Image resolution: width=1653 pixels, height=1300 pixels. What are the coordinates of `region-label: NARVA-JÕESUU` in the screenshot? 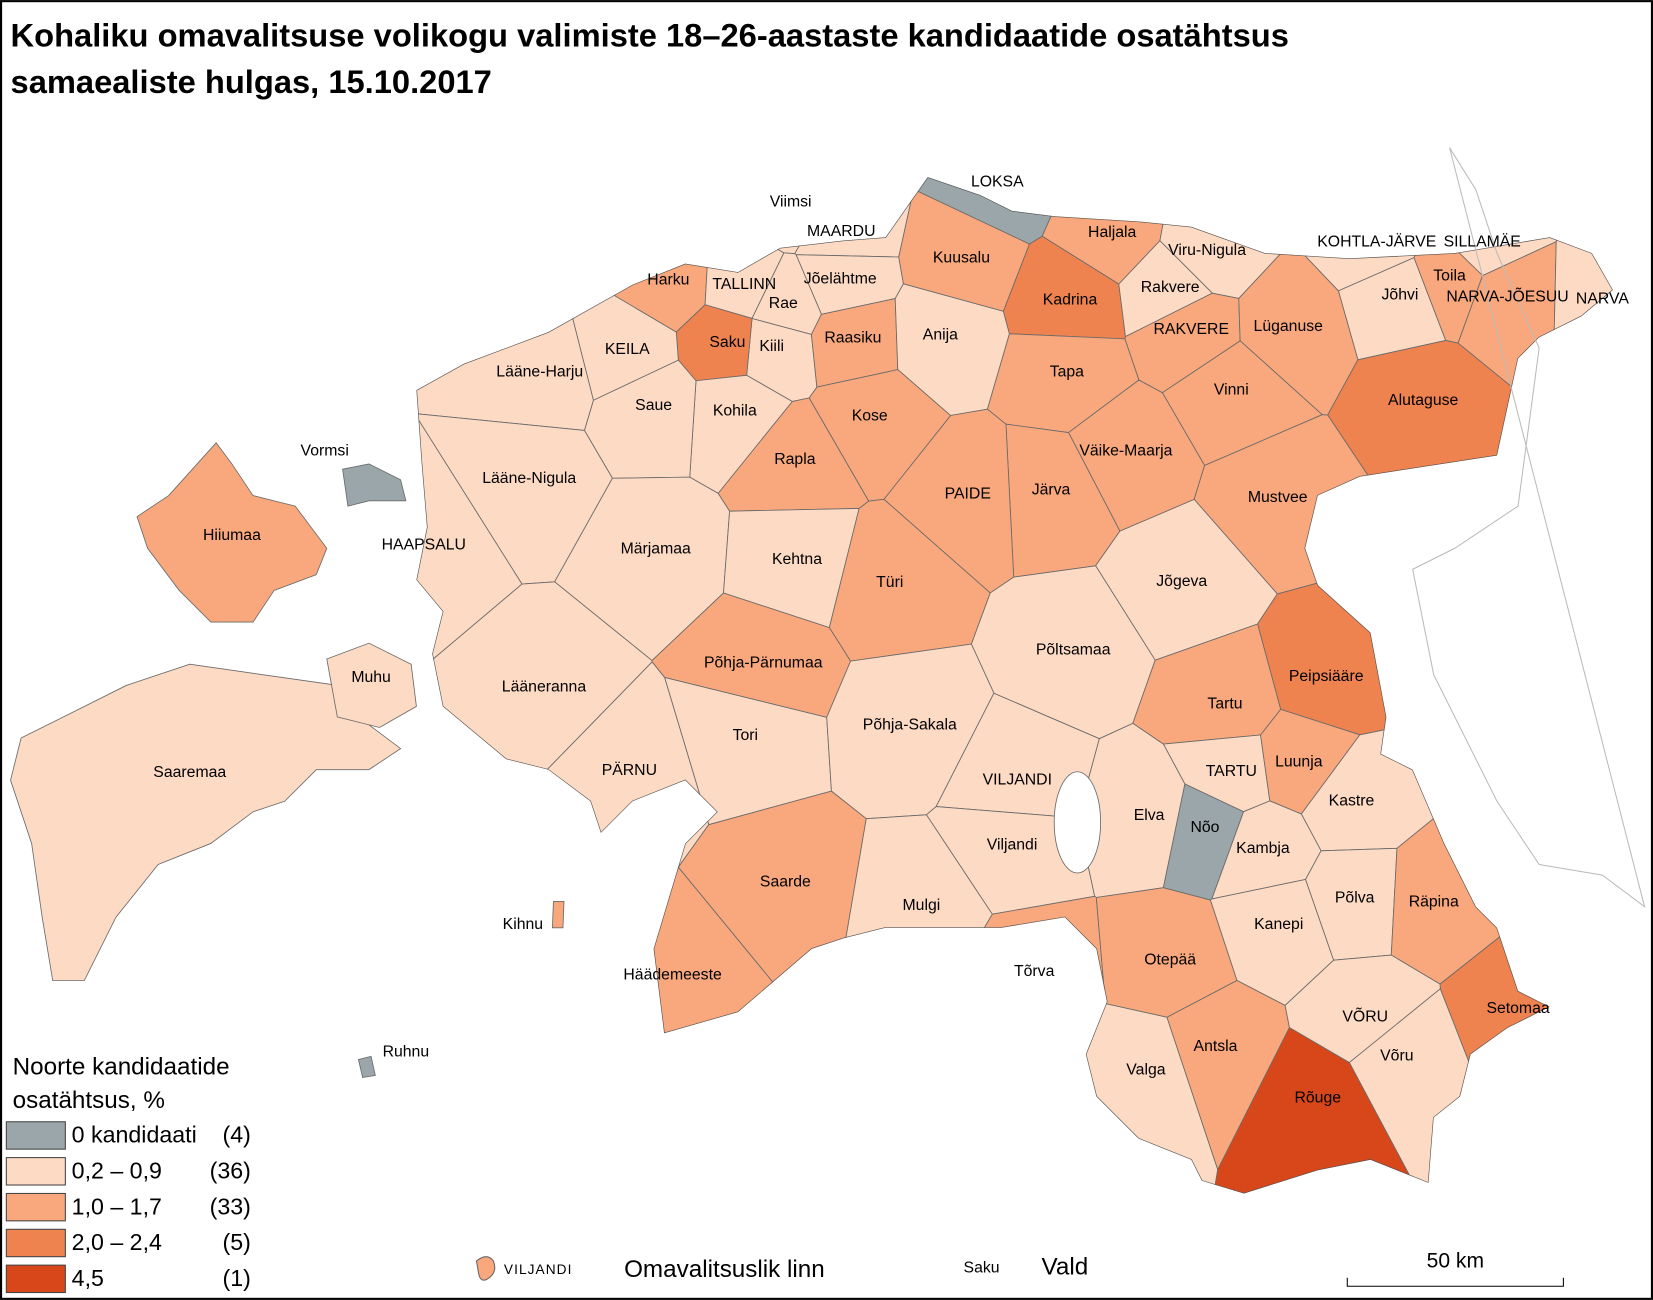 It's located at (1507, 296).